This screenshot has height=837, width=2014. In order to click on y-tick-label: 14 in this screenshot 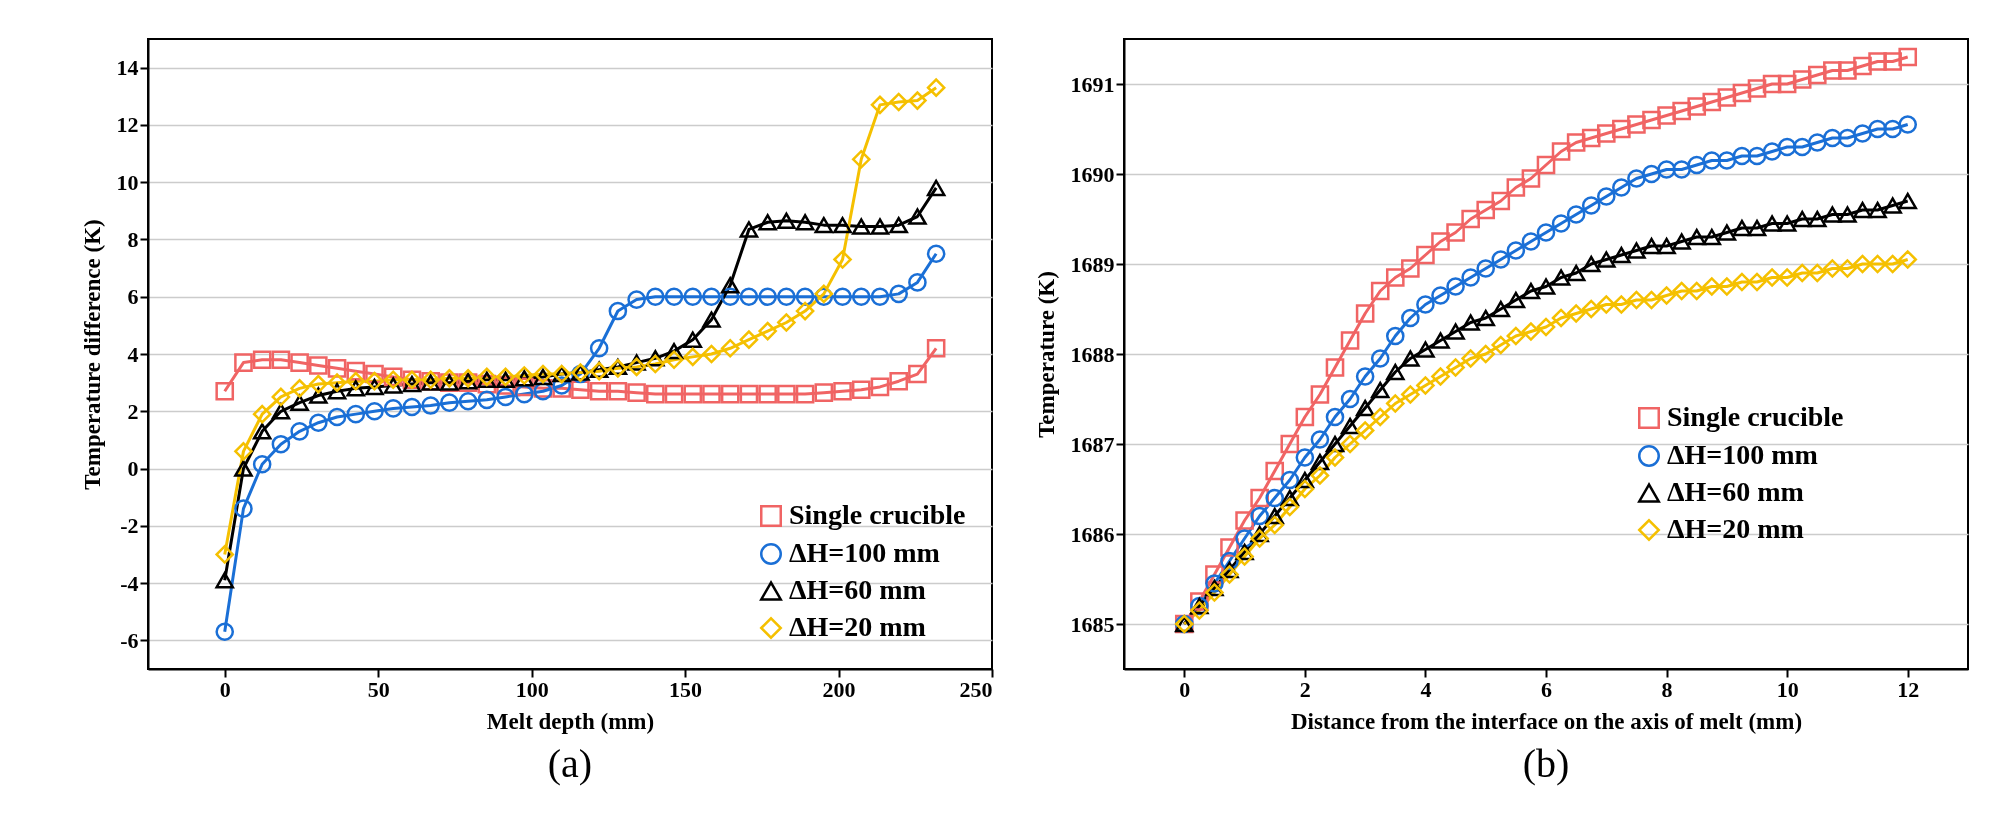, I will do `click(127, 68)`.